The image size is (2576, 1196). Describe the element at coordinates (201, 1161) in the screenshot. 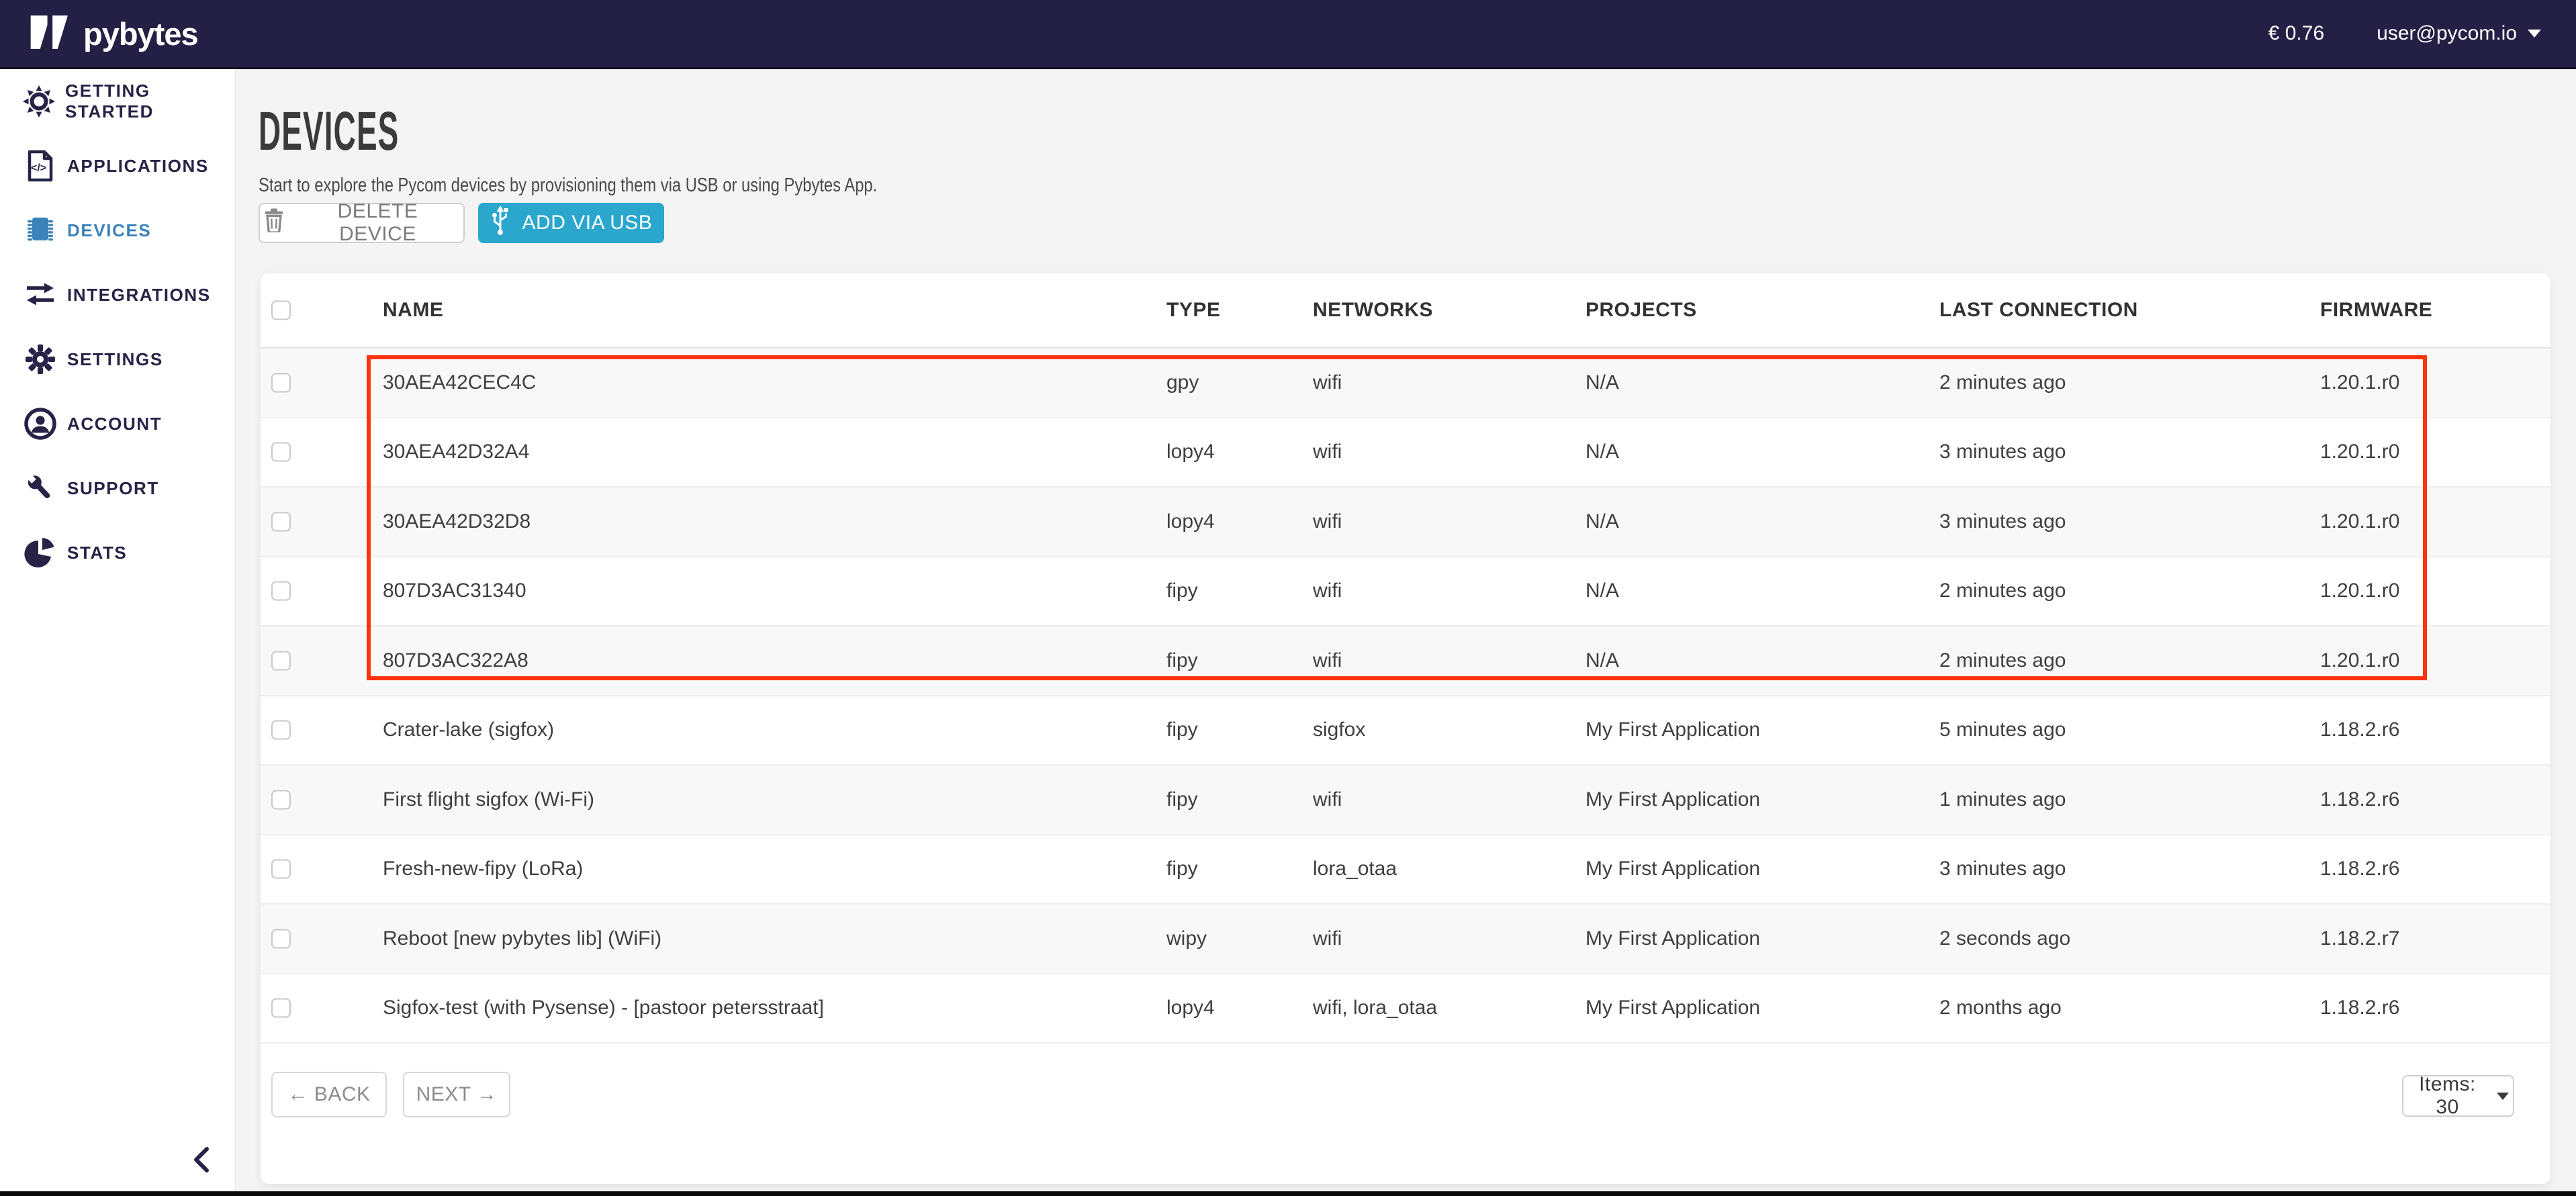

I see `sidebar-collapse-button` at that location.